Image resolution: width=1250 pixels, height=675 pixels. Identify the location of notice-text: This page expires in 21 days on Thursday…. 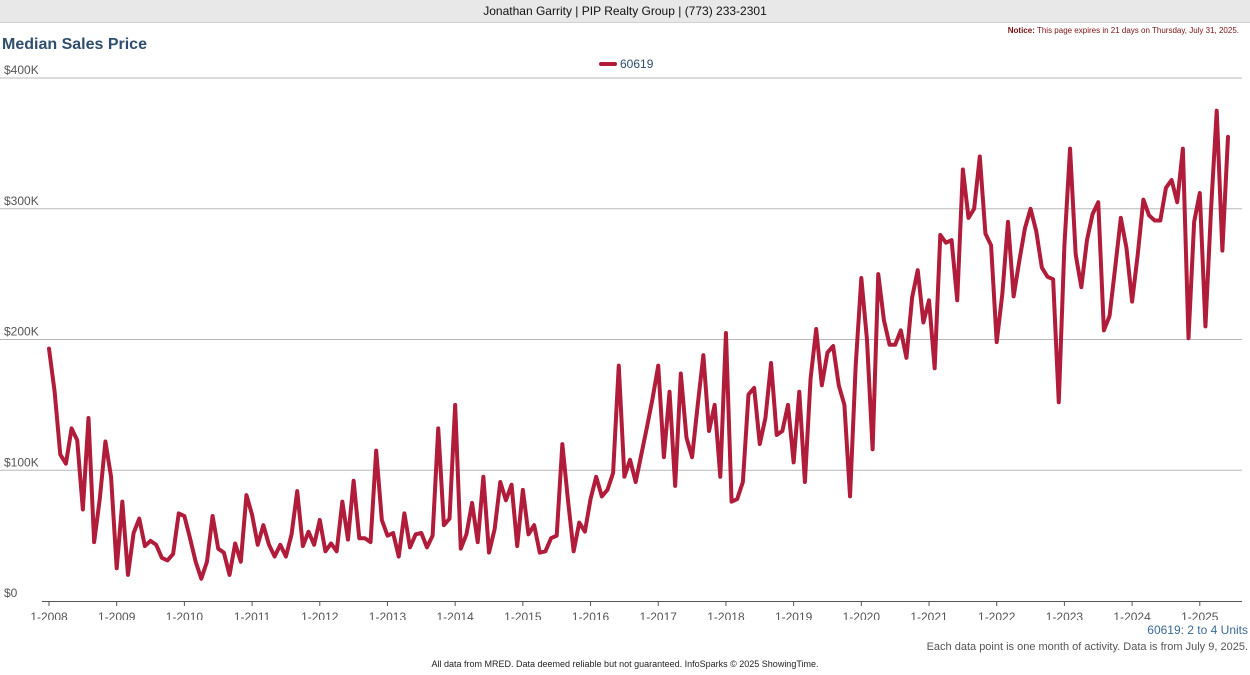
(1137, 30).